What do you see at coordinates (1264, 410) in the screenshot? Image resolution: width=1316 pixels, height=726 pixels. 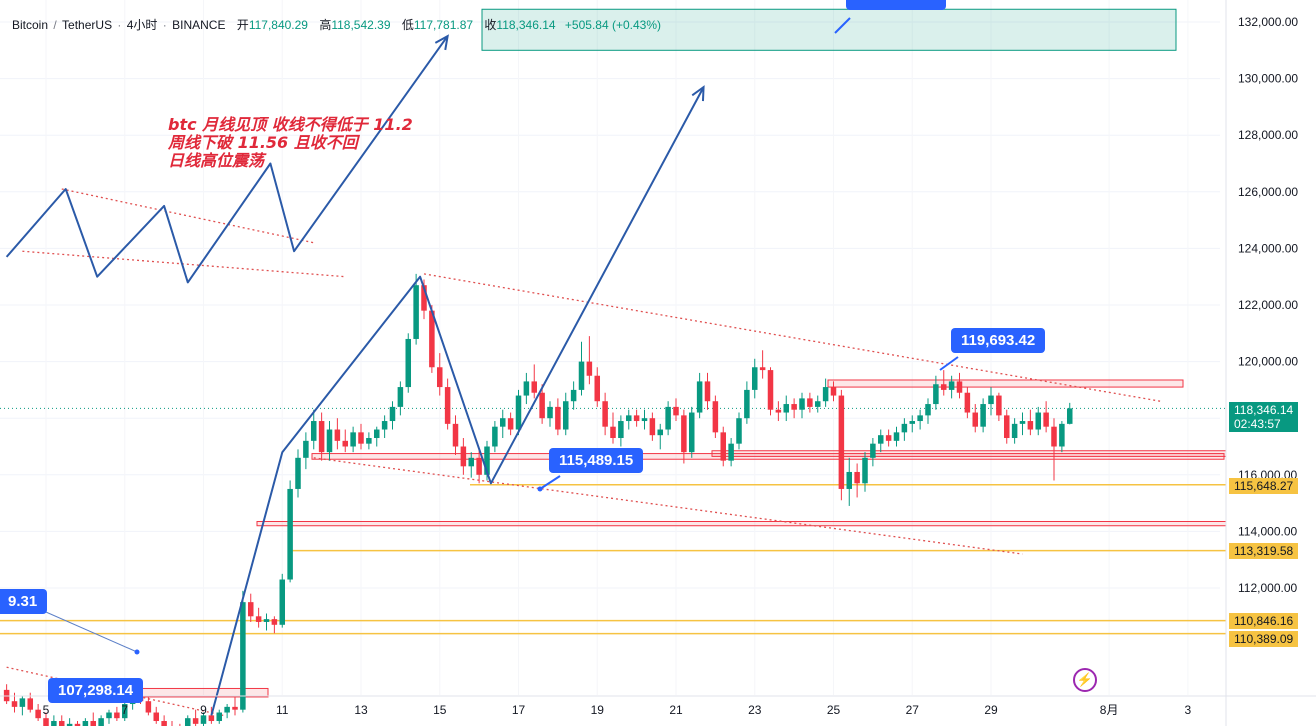 I see `current-price: 118,346.14` at bounding box center [1264, 410].